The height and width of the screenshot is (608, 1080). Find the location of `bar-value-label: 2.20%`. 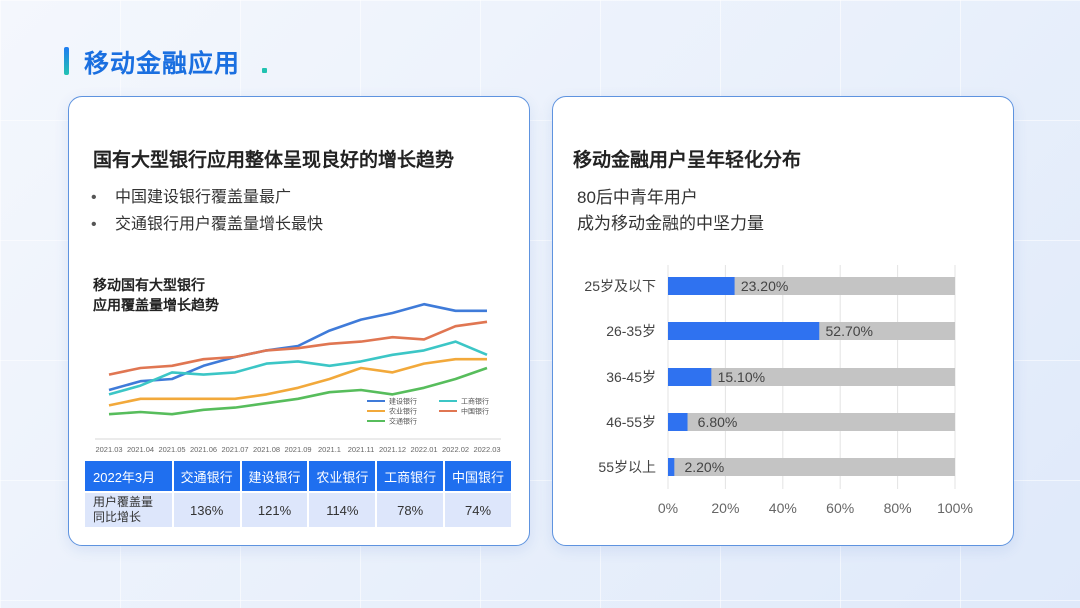

bar-value-label: 2.20% is located at coordinates (704, 467).